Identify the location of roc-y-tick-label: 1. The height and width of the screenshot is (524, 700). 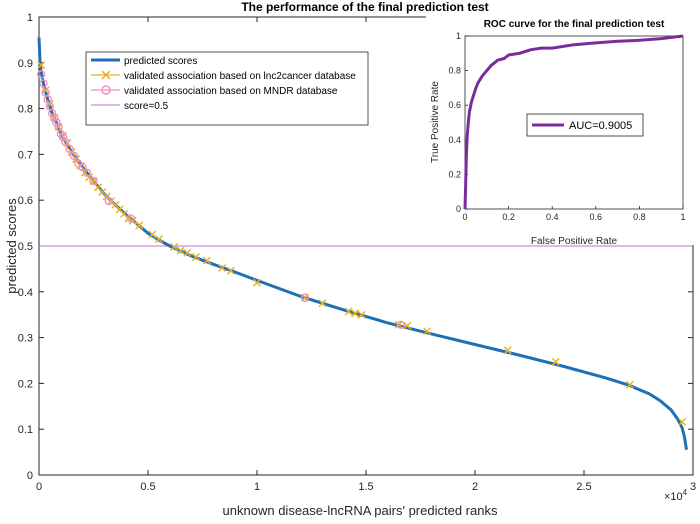
(458, 36).